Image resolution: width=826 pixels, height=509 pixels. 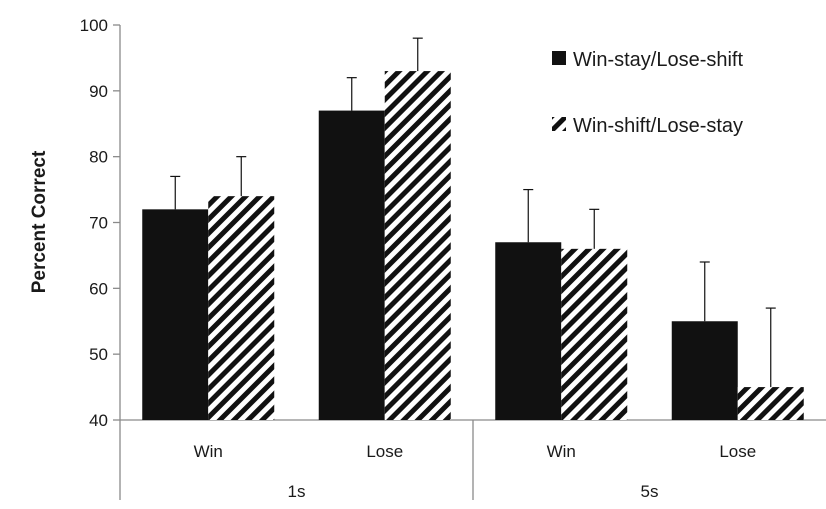 What do you see at coordinates (559, 58) in the screenshot?
I see `legend-swatch-solid` at bounding box center [559, 58].